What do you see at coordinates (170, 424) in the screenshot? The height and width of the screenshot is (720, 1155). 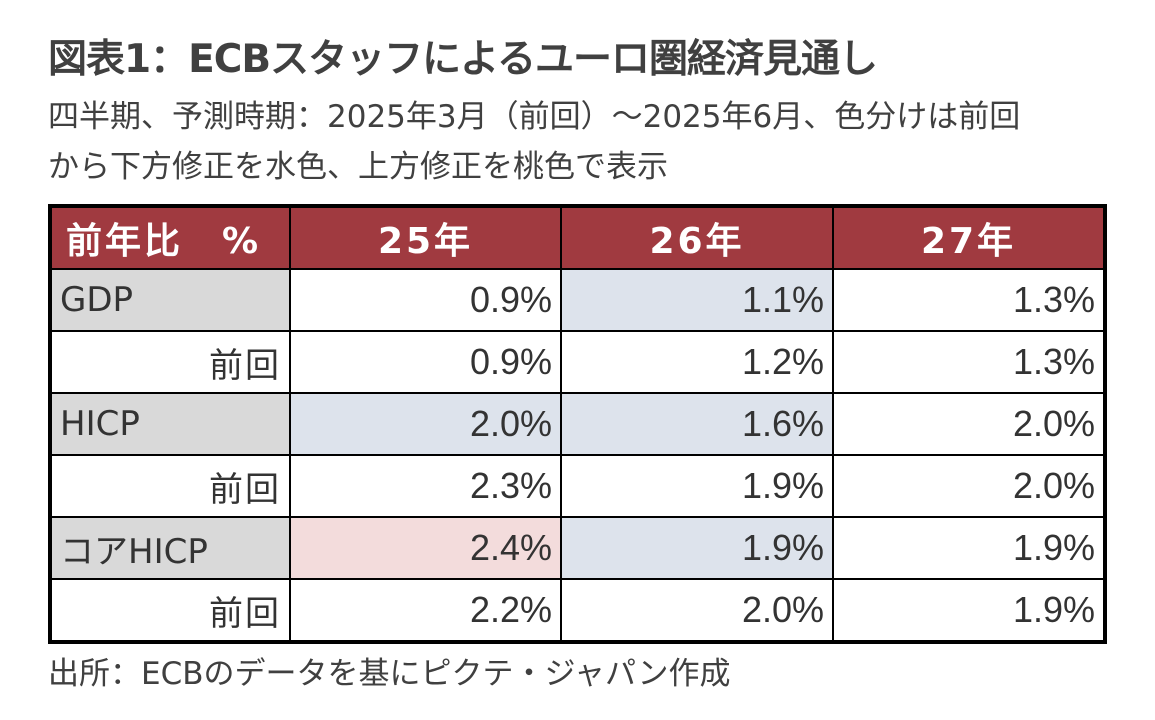 I see `row-label: HICP` at bounding box center [170, 424].